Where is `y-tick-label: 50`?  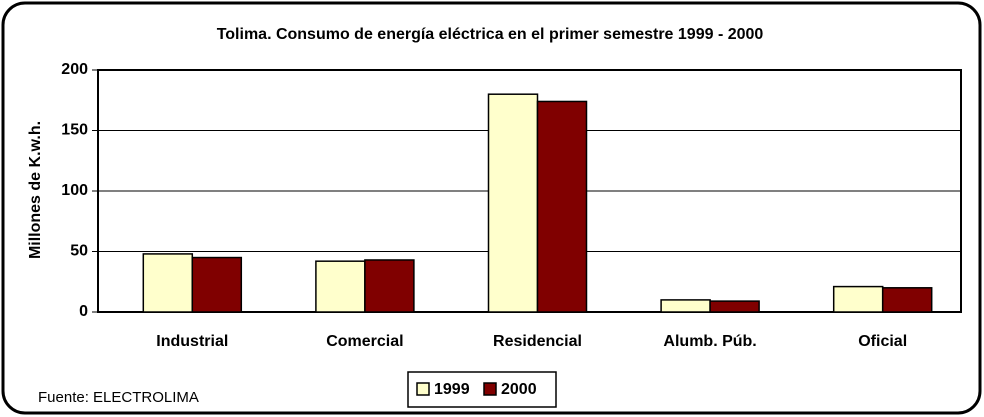 y-tick-label: 50 is located at coordinates (79, 251).